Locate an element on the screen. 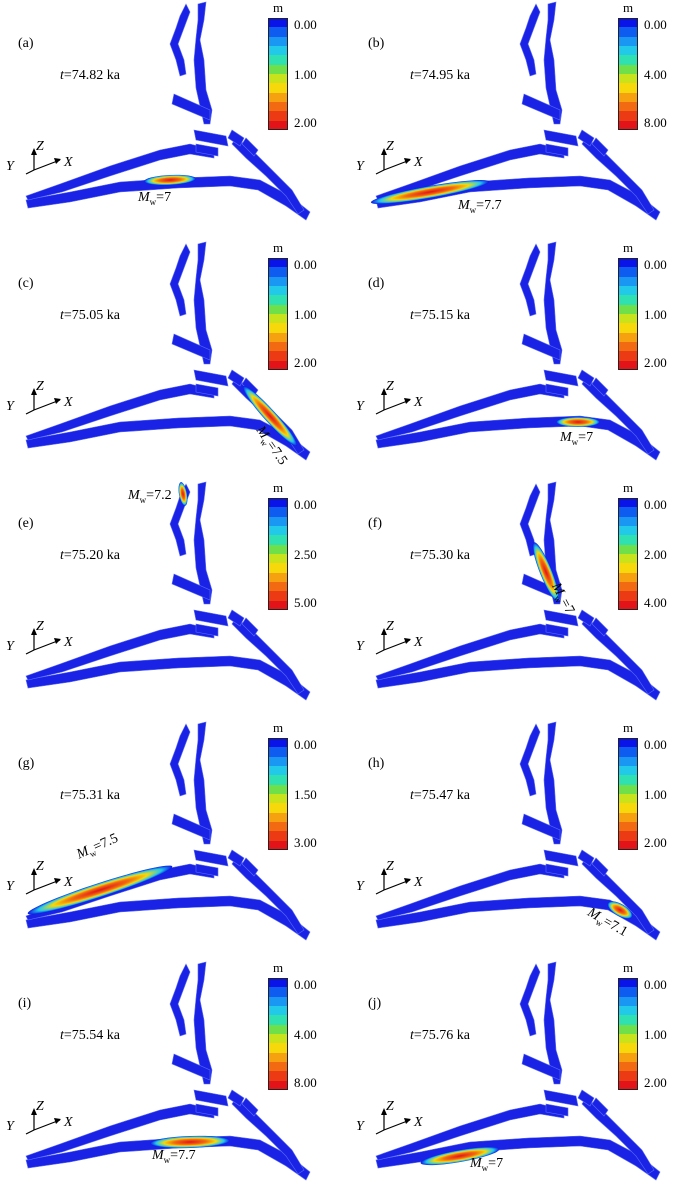  time-label: t=75.47 ka is located at coordinates (440, 795).